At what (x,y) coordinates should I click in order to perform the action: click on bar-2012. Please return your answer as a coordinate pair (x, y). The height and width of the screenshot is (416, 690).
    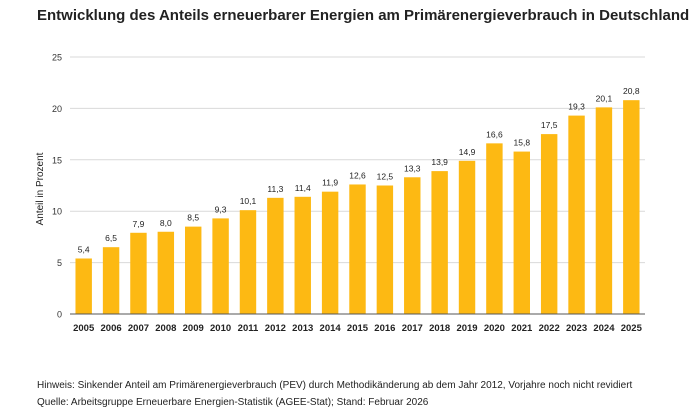
    Looking at the image, I should click on (275, 255).